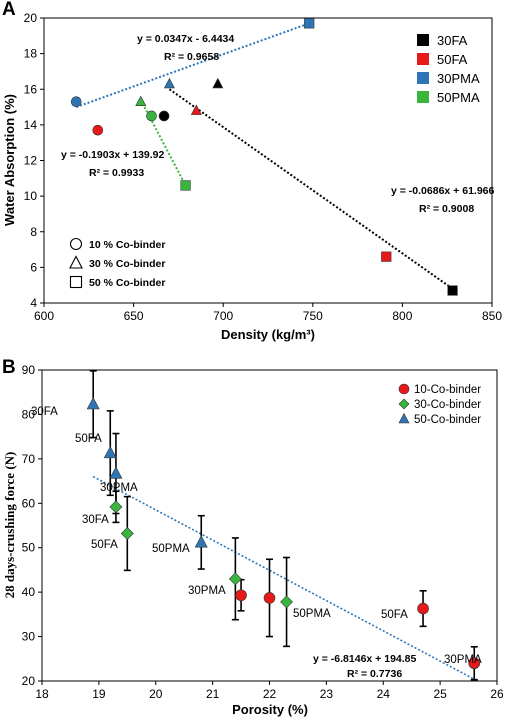 The width and height of the screenshot is (512, 721). I want to click on a-x-tick-label: 650, so click(134, 316).